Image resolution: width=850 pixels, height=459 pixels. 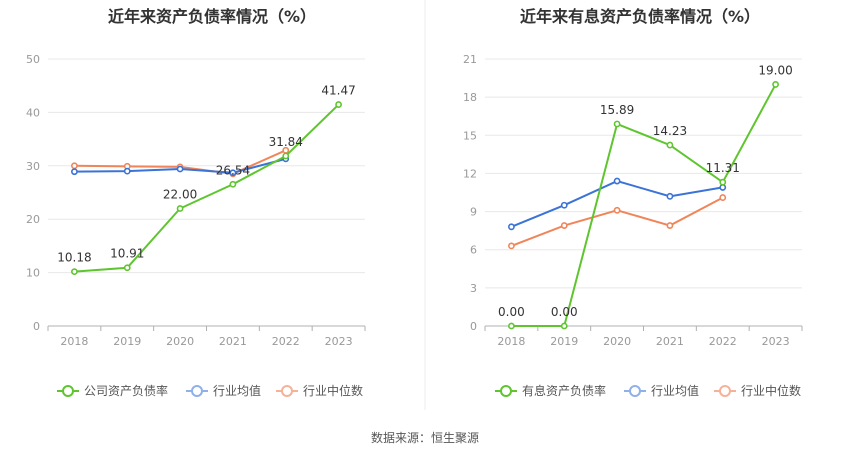 I want to click on y-tick-label: 9, so click(x=473, y=212).